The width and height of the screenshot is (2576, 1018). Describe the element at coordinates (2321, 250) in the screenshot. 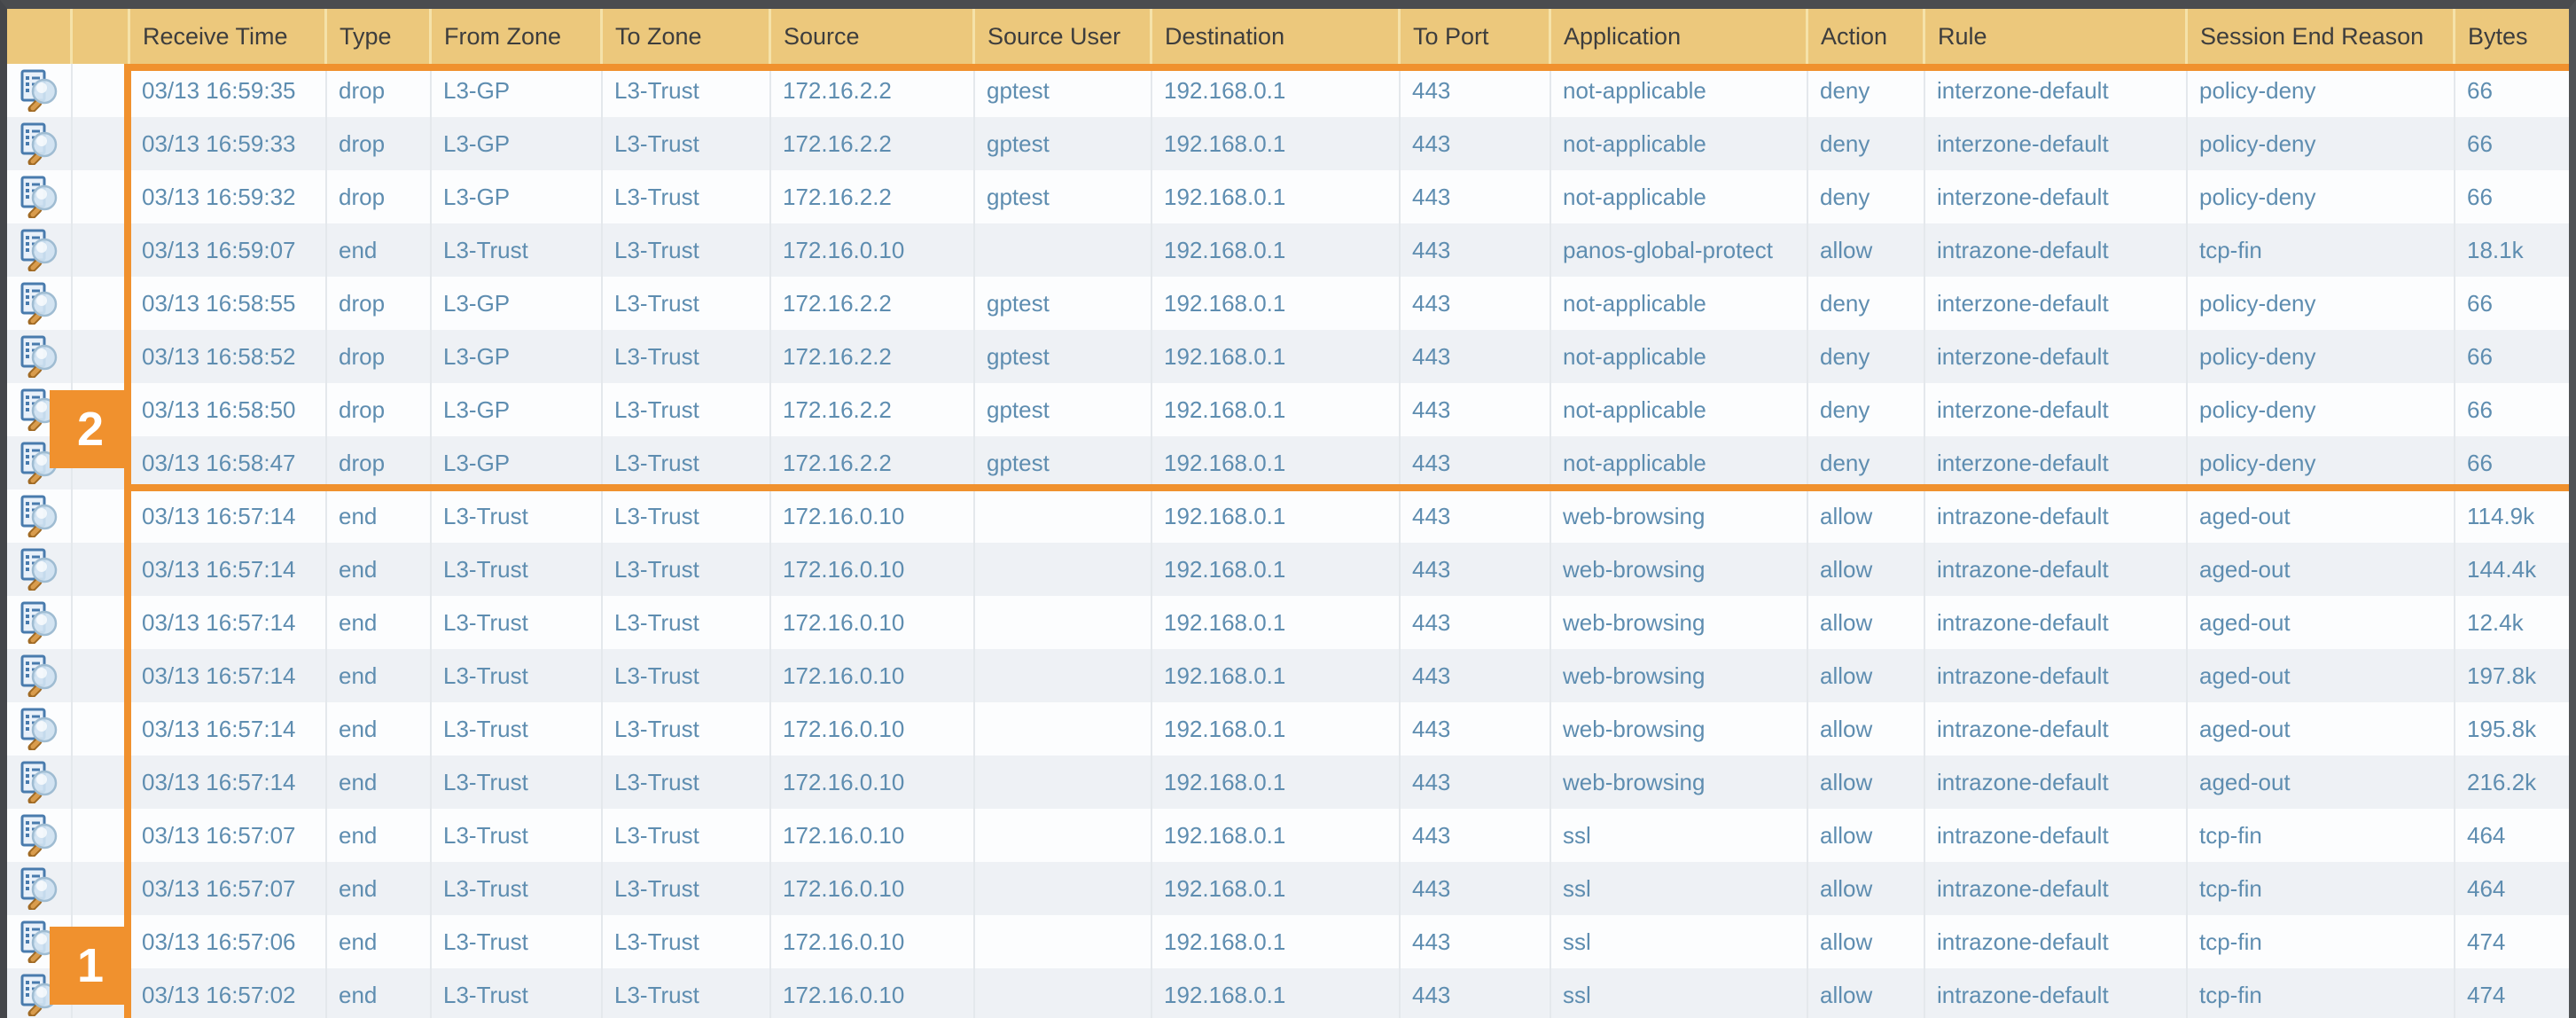

I see `cell-session-end-reason: tcp-fin` at that location.